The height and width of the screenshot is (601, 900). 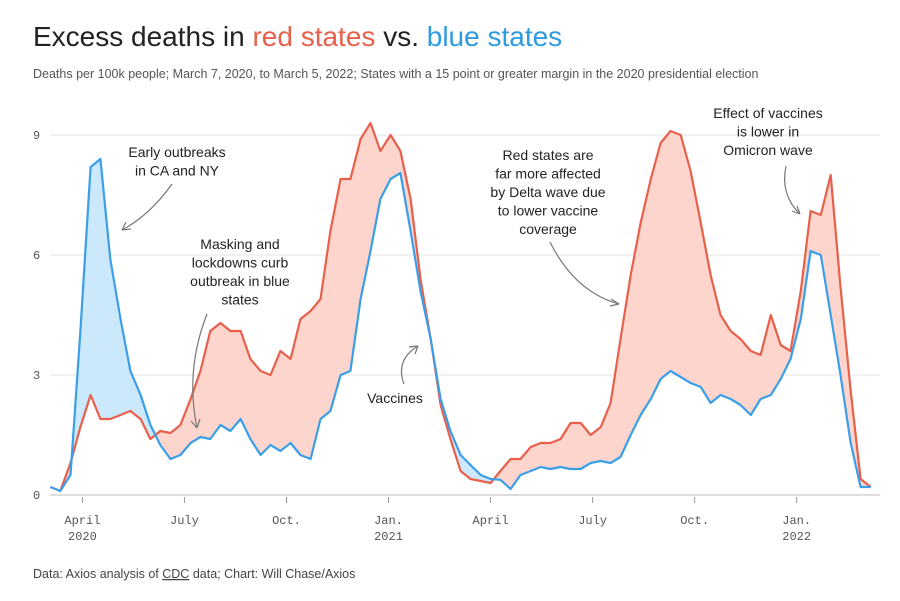 What do you see at coordinates (395, 398) in the screenshot?
I see `annotation: Vaccines` at bounding box center [395, 398].